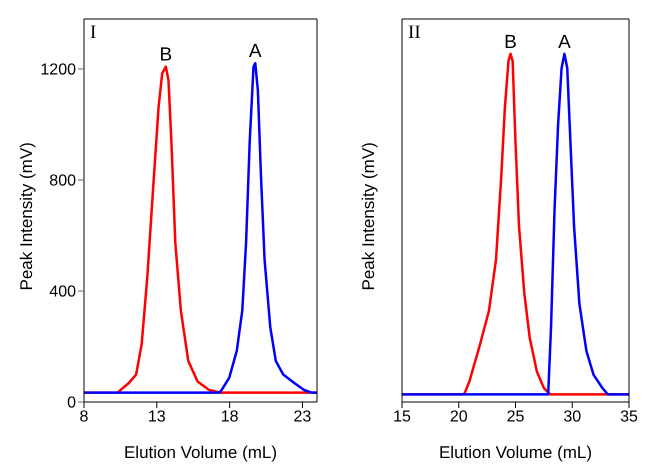 This screenshot has width=652, height=470. What do you see at coordinates (93, 33) in the screenshot?
I see `annotation: I` at bounding box center [93, 33].